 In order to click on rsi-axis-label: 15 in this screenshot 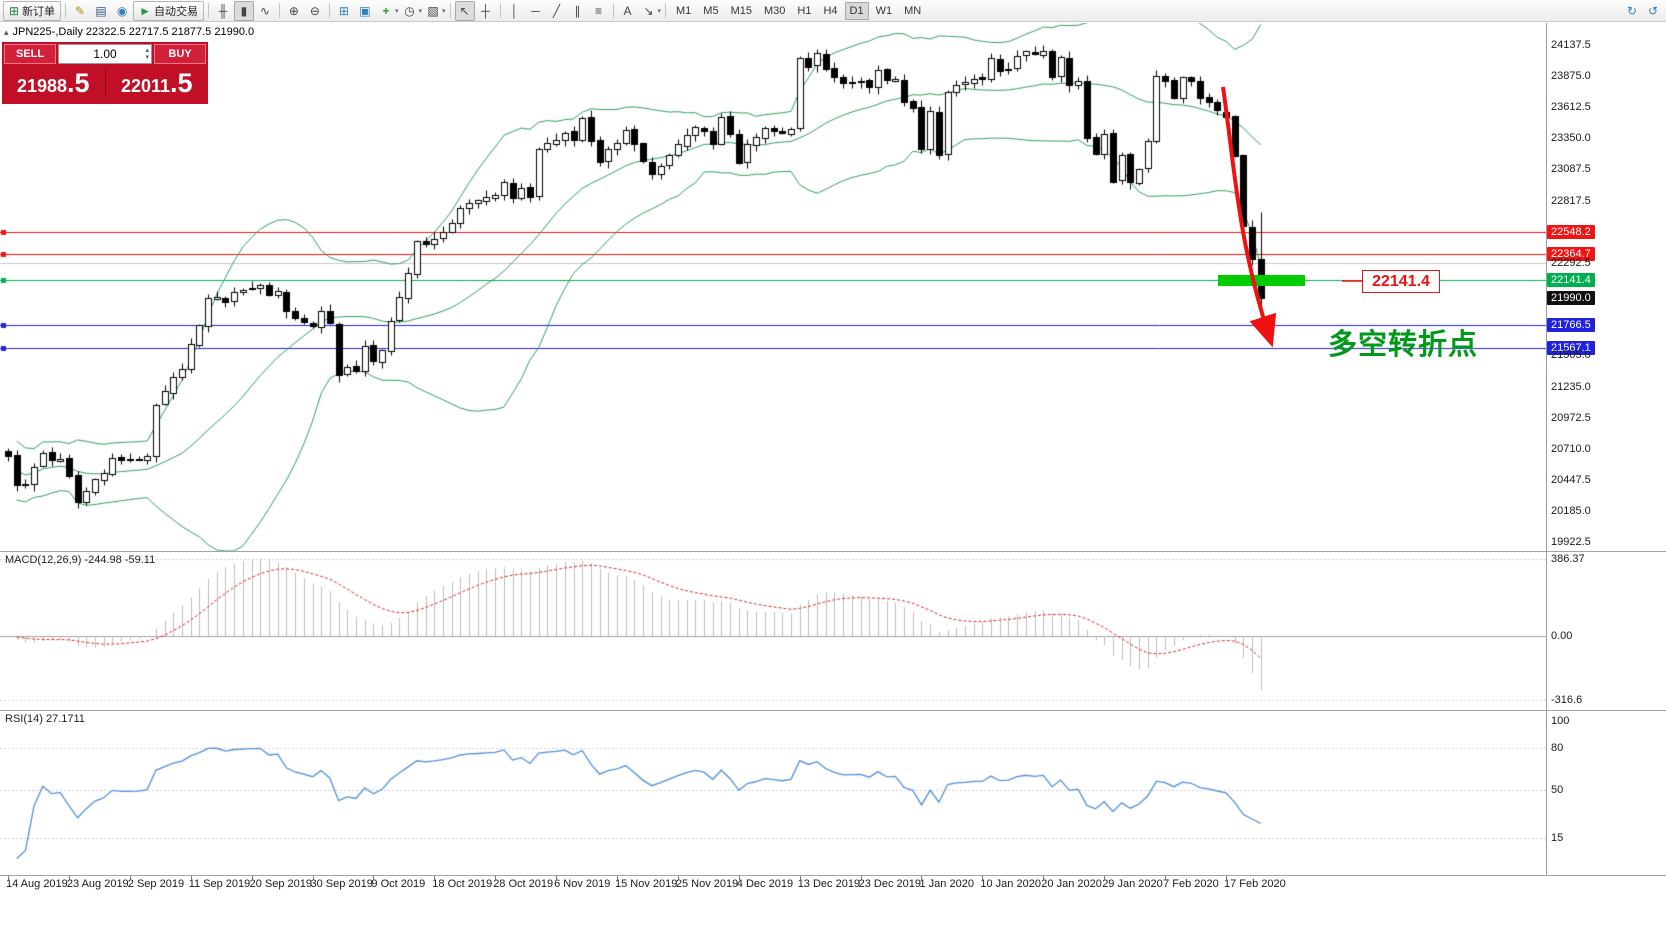, I will do `click(1557, 837)`.